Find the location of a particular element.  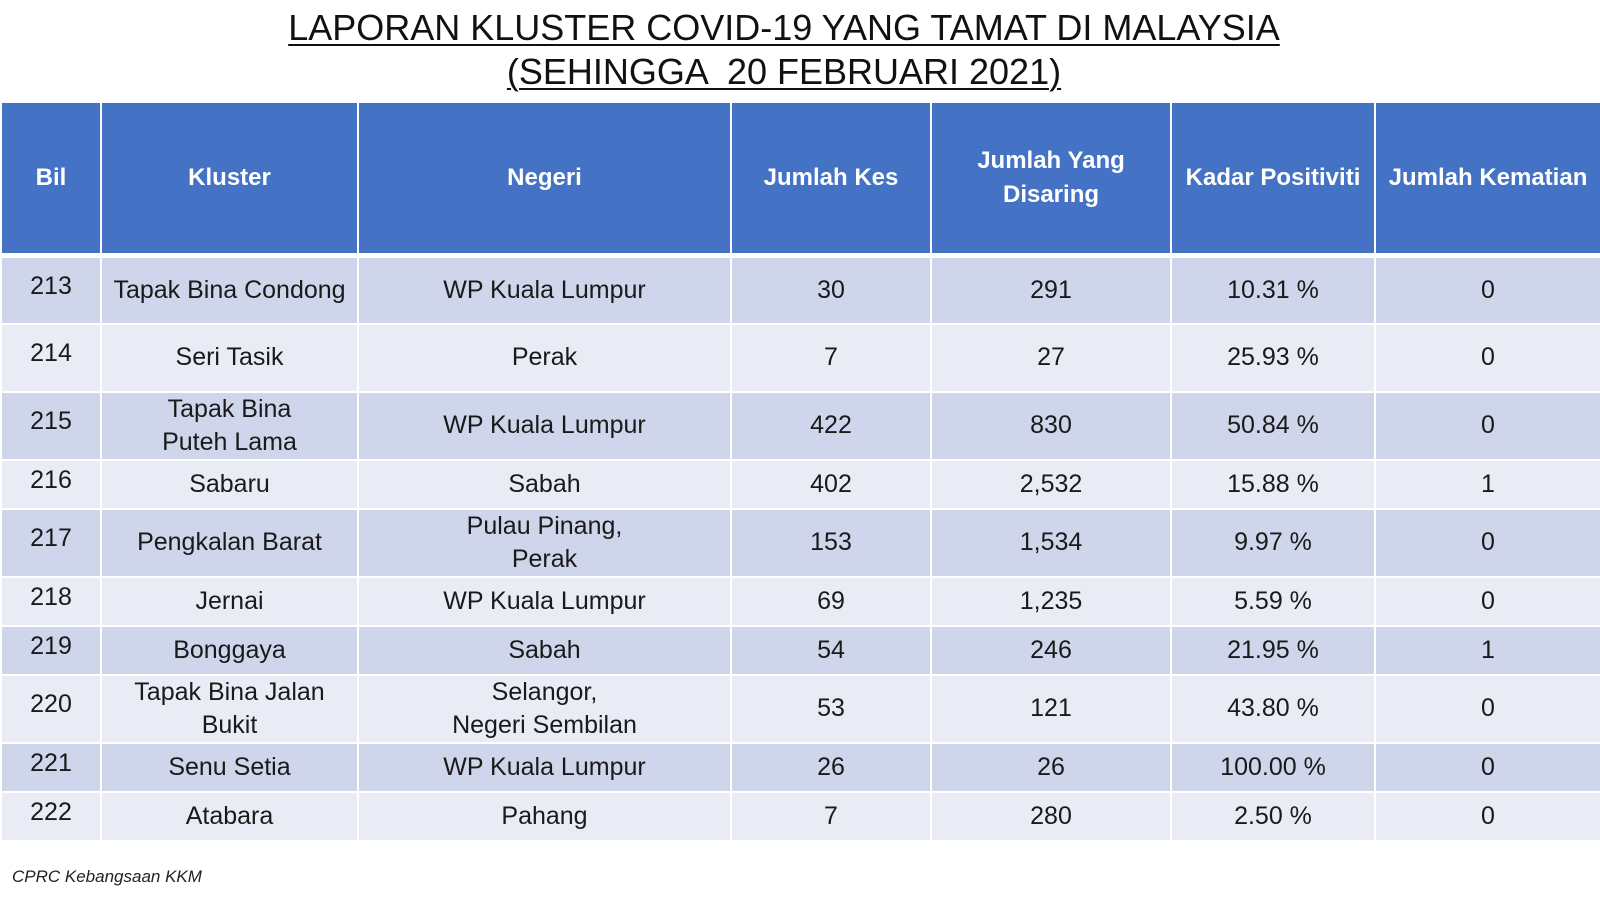

title-line-2: (SEHINGGA 20 FEBRUARI 2021) is located at coordinates (784, 71).